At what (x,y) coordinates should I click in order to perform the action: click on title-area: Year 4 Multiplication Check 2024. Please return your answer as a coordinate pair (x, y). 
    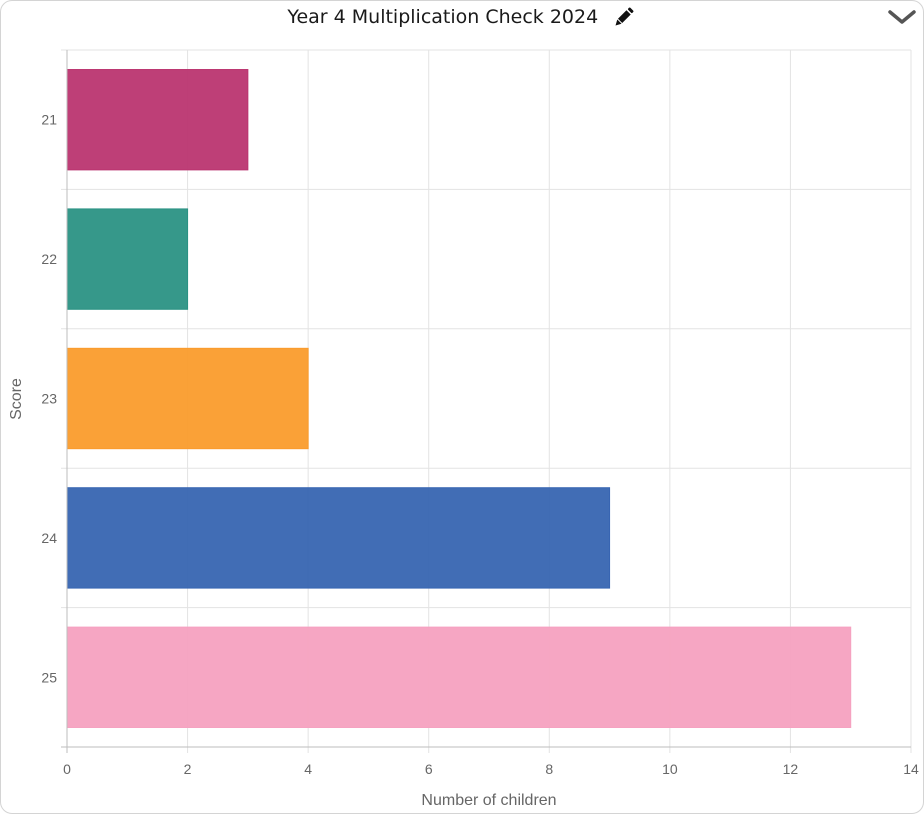
    Looking at the image, I should click on (462, 17).